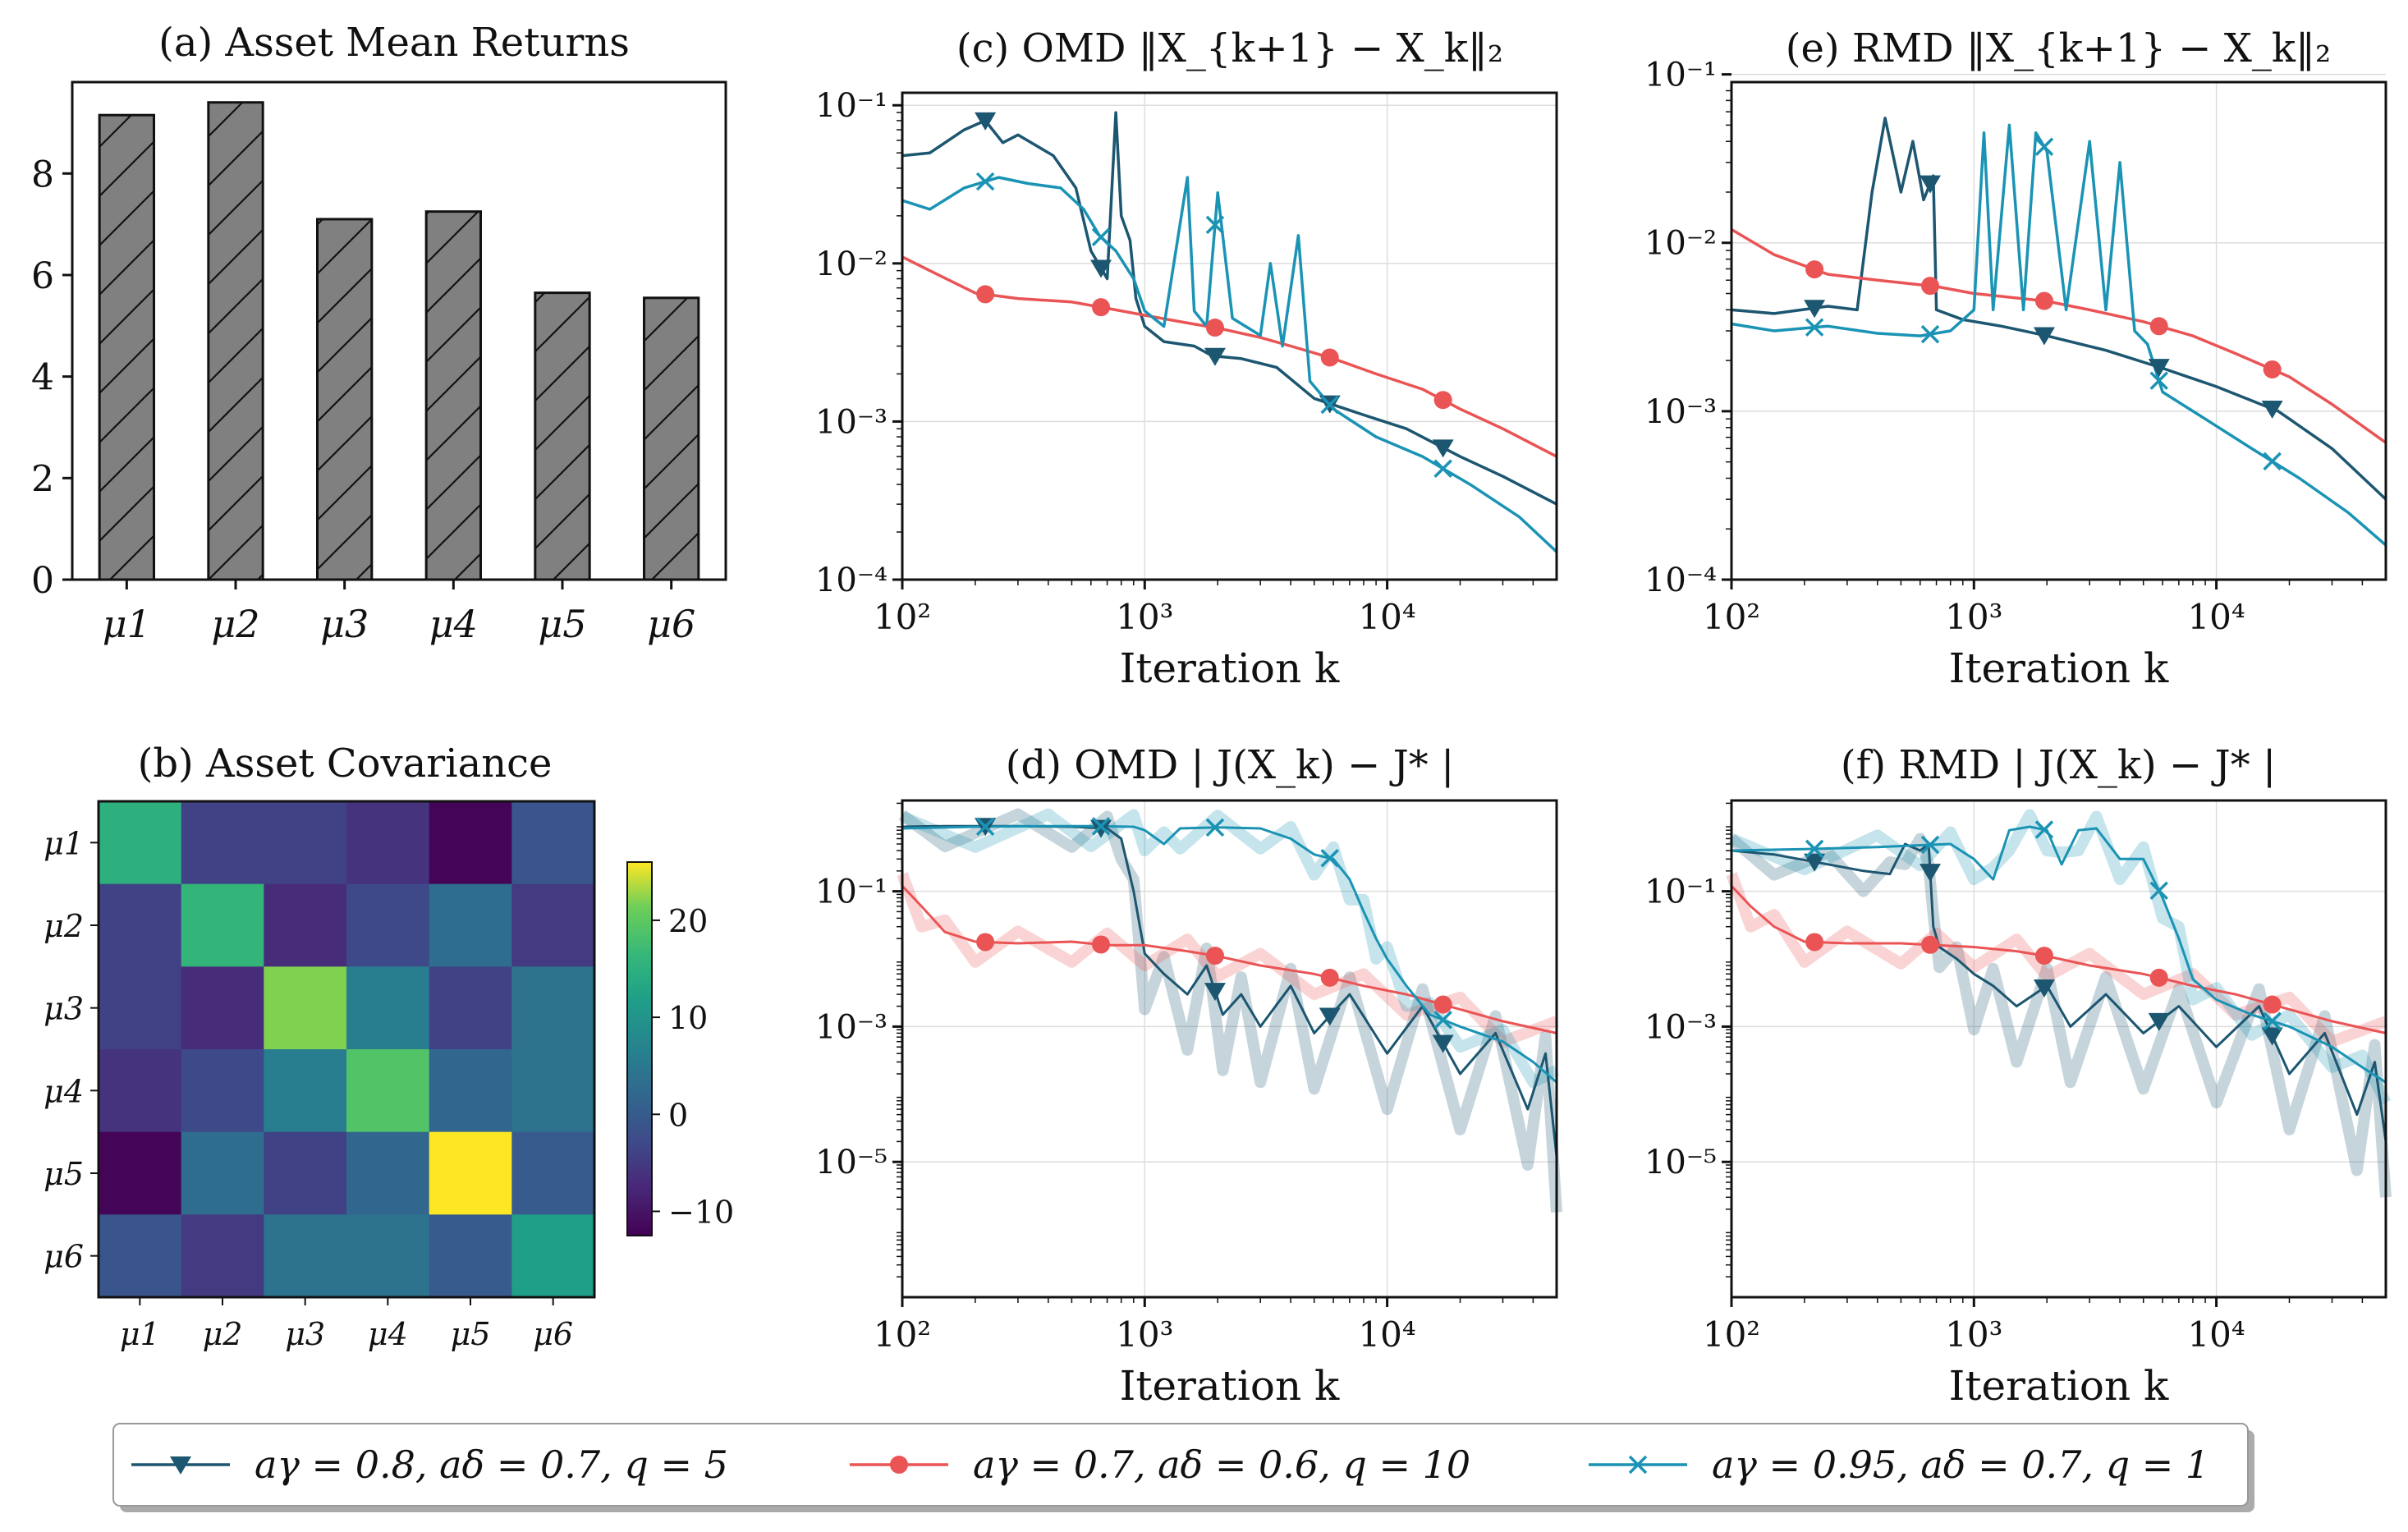 The width and height of the screenshot is (2408, 1532). Describe the element at coordinates (64, 1257) in the screenshot. I see `row-label: μ6` at that location.